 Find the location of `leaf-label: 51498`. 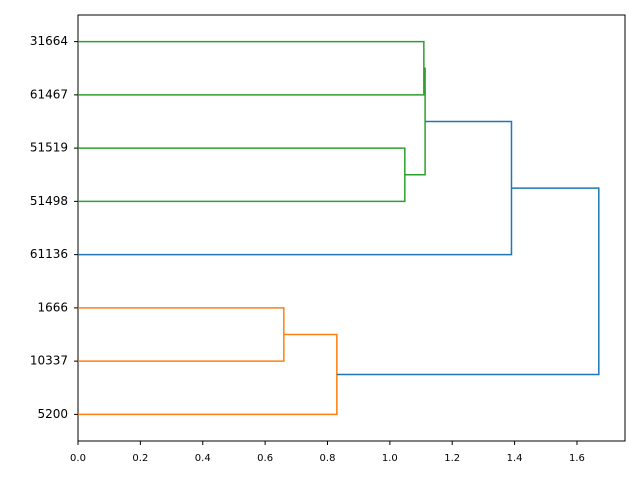

leaf-label: 51498 is located at coordinates (49, 201).